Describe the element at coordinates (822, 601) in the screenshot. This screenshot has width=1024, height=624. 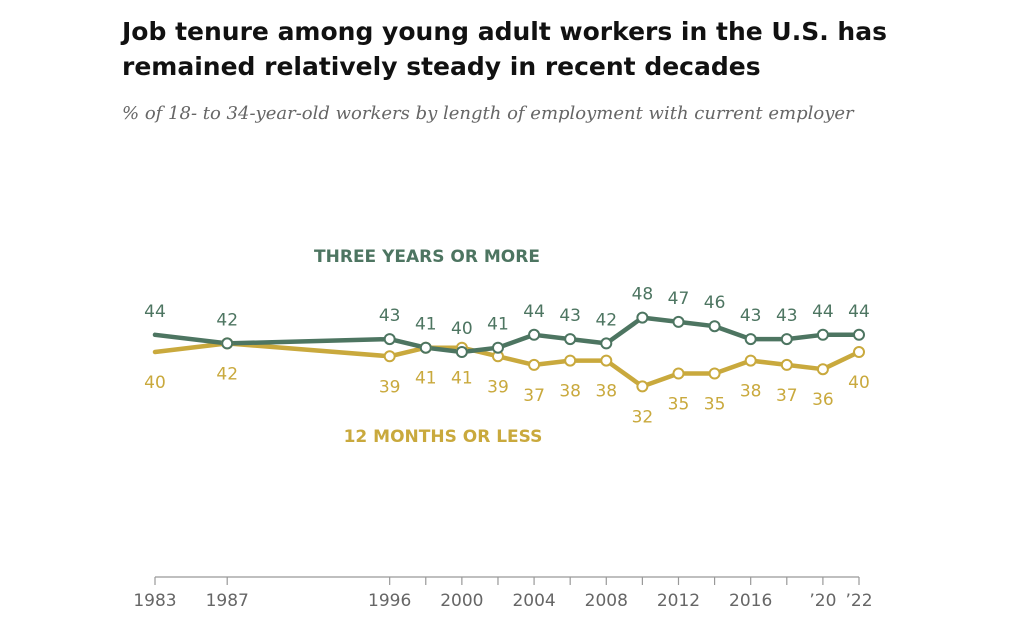
I see `x-tick-label: ’20` at that location.